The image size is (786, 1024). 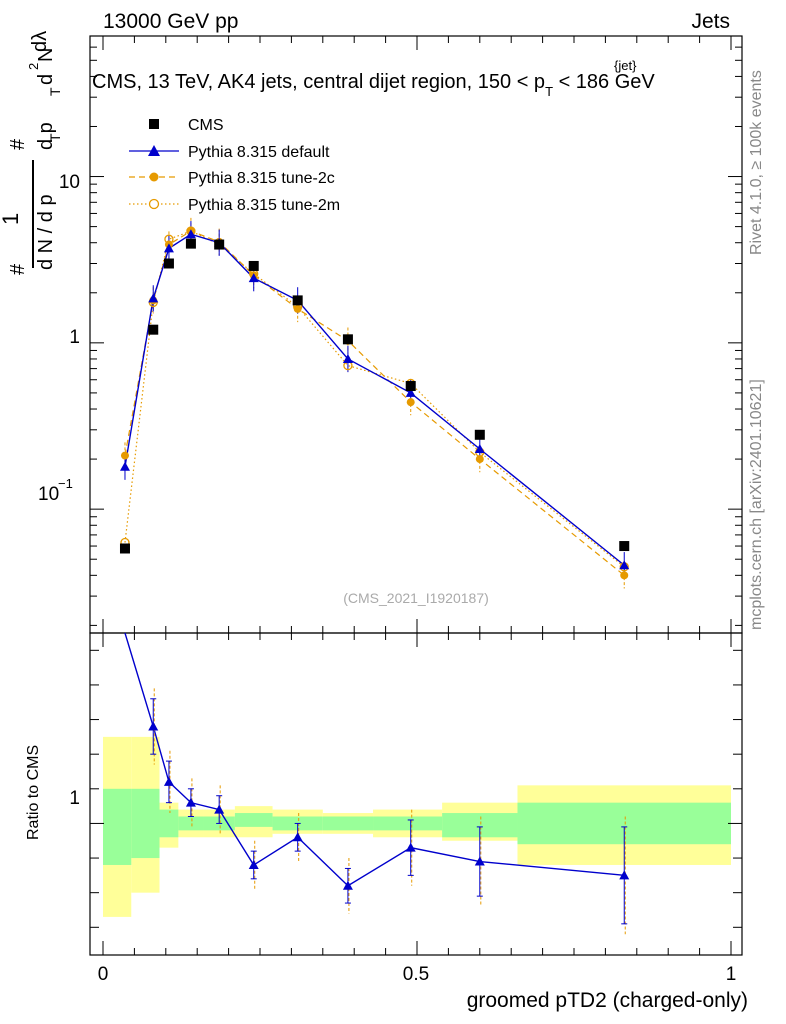 What do you see at coordinates (549, 91) in the screenshot?
I see `title-sub: T` at bounding box center [549, 91].